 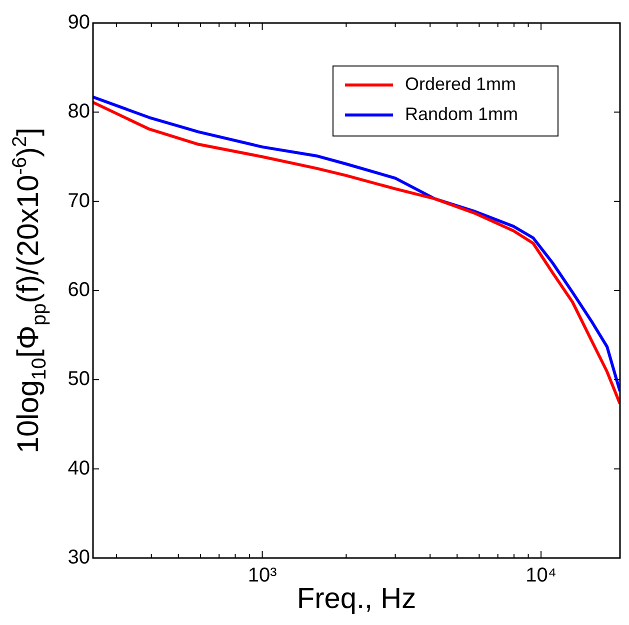 What do you see at coordinates (79, 379) in the screenshot?
I see `y-tick-label: 50` at bounding box center [79, 379].